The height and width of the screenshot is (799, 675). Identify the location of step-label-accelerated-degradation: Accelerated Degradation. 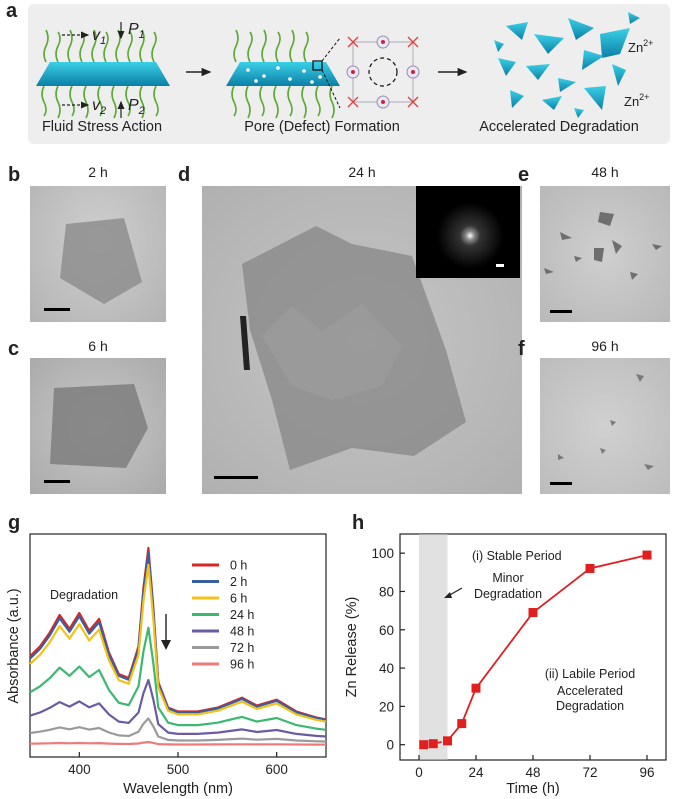
(559, 127).